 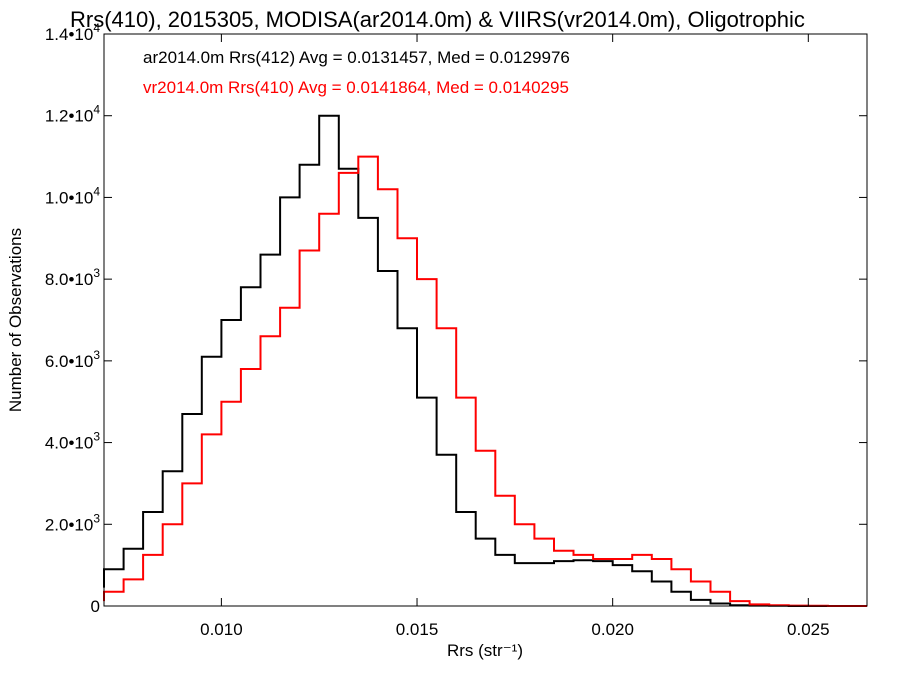 What do you see at coordinates (73, 522) in the screenshot?
I see `y-tick-label: 2.0•103` at bounding box center [73, 522].